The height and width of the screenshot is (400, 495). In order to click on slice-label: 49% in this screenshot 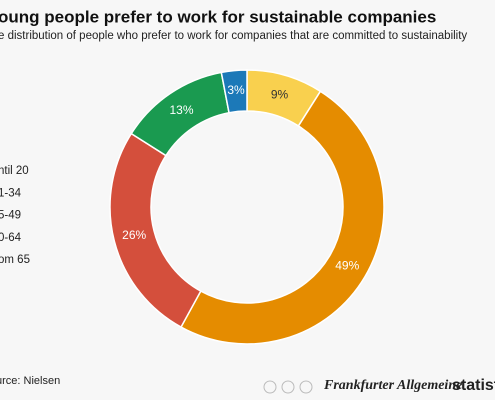, I will do `click(347, 265)`.